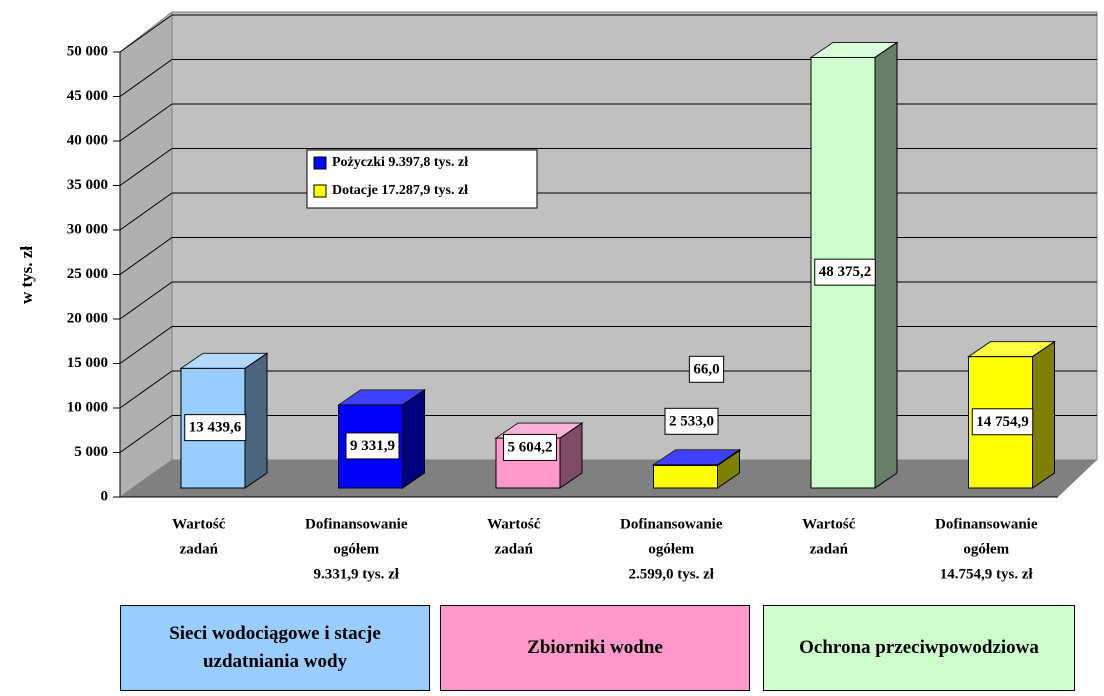 This screenshot has width=1104, height=696. What do you see at coordinates (672, 574) in the screenshot?
I see `x-tick-label: 2.599,0 tys. zł` at bounding box center [672, 574].